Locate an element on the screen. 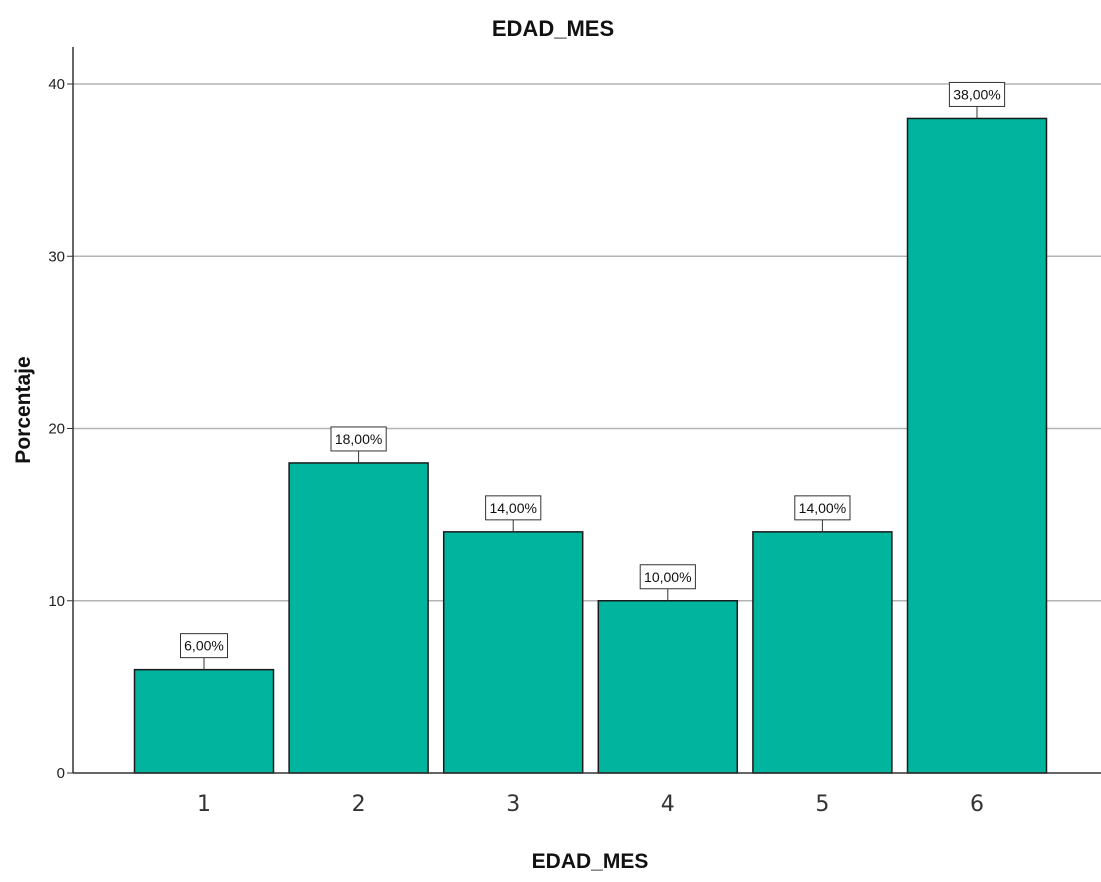 The image size is (1101, 882). data-label: 38,00% is located at coordinates (976, 94).